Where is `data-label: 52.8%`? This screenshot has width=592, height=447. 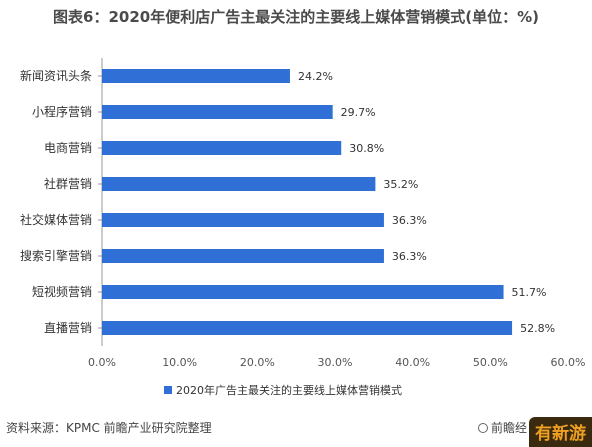
data-label: 52.8% is located at coordinates (537, 328).